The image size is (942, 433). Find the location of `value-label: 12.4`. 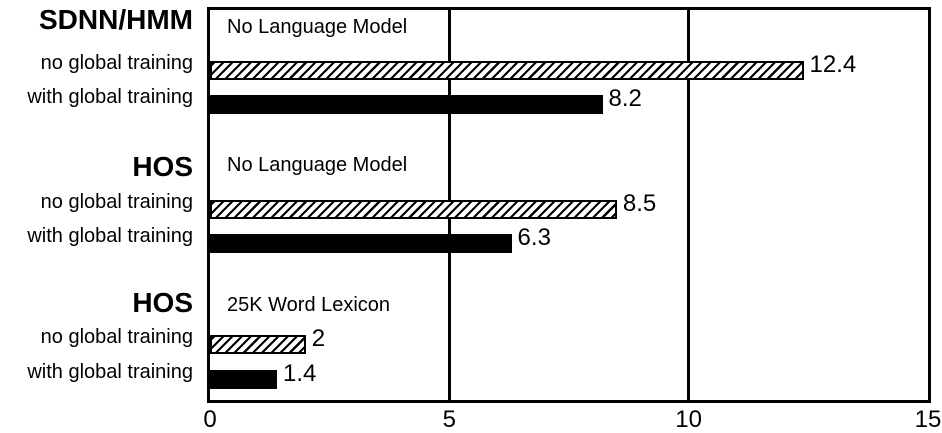

value-label: 12.4 is located at coordinates (833, 64).